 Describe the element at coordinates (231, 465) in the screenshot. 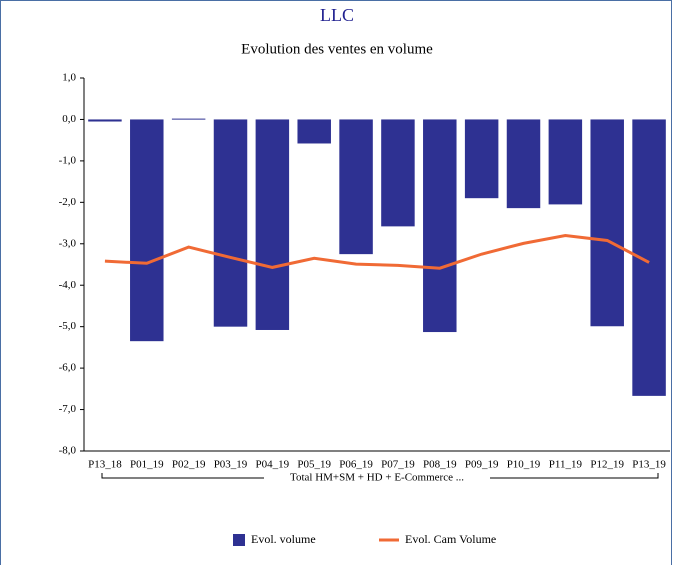

I see `x-tick-label: P03_19` at that location.